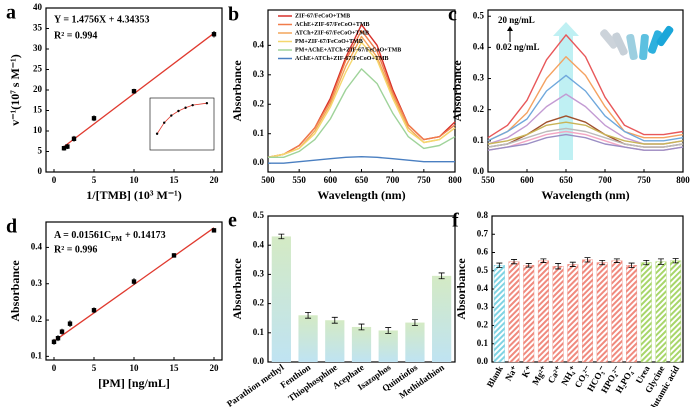 This screenshot has height=407, width=692. I want to click on y-tick-label: 15, so click(38, 110).